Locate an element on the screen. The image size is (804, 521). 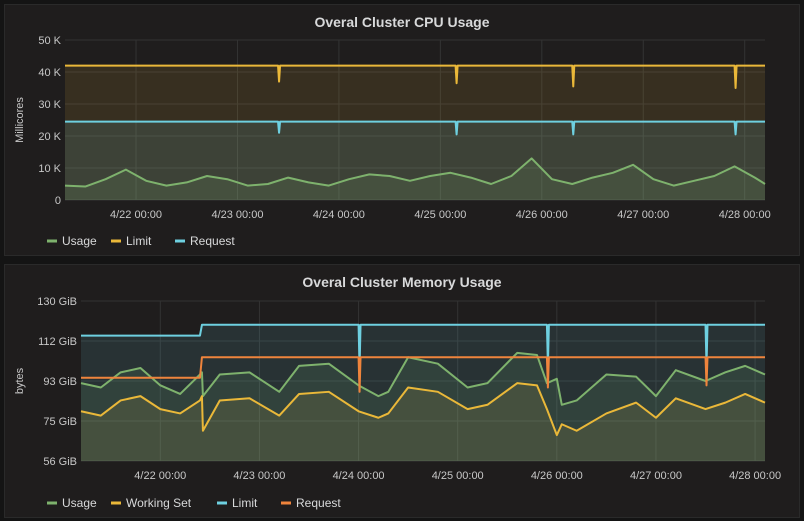
memory-x-tick-label: 4/23 00:00 is located at coordinates (259, 476).